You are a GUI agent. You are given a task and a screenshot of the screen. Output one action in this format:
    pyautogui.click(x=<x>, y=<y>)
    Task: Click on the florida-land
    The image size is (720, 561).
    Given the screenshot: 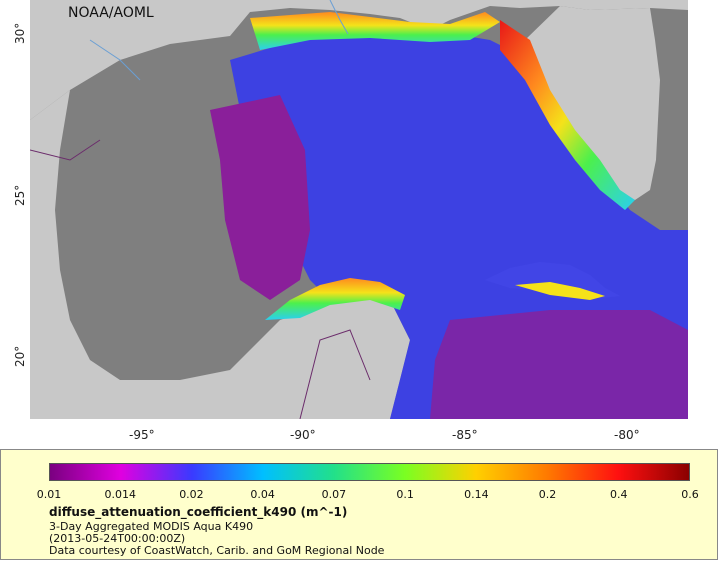 What is the action you would take?
    pyautogui.click(x=592, y=103)
    